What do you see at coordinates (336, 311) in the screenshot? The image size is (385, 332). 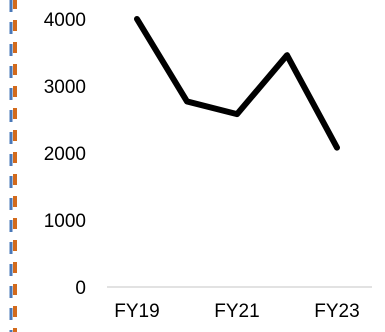 I see `x-tick-label: FY23` at bounding box center [336, 311].